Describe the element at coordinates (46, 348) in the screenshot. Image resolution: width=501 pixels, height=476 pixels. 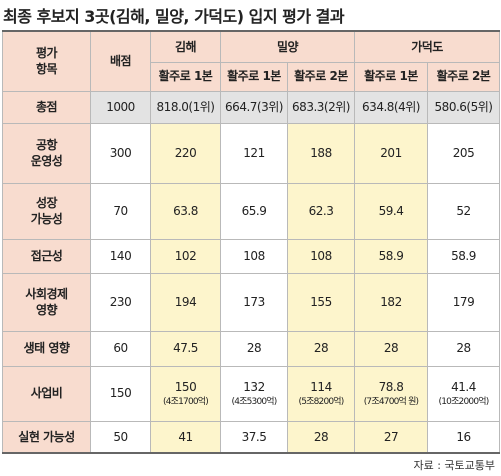
I see `row-label: 생태 영향` at that location.